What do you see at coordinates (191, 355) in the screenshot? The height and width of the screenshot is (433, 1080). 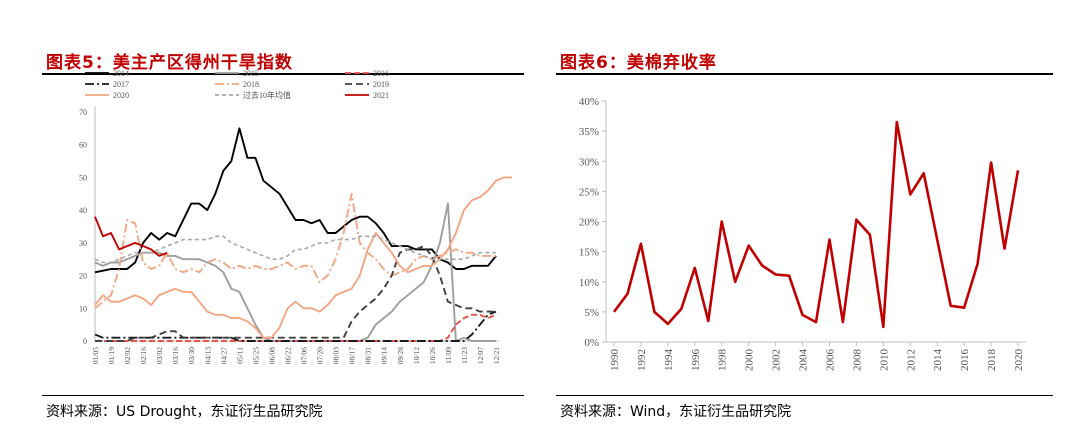 I see `x-tick-label: 03/30` at bounding box center [191, 355].